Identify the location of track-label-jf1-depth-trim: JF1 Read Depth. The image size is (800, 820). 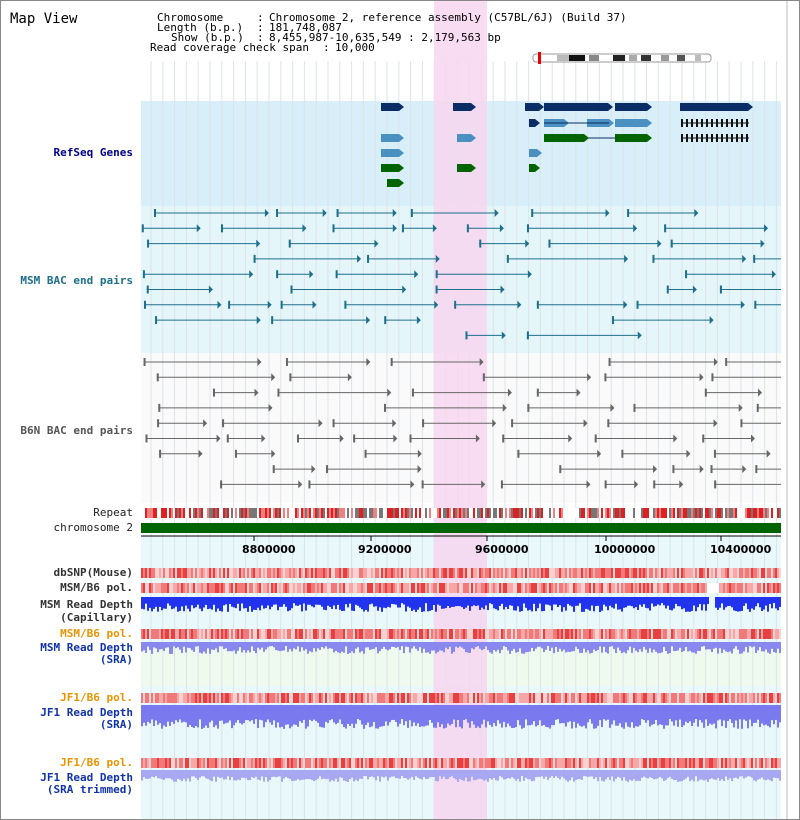
(86, 777).